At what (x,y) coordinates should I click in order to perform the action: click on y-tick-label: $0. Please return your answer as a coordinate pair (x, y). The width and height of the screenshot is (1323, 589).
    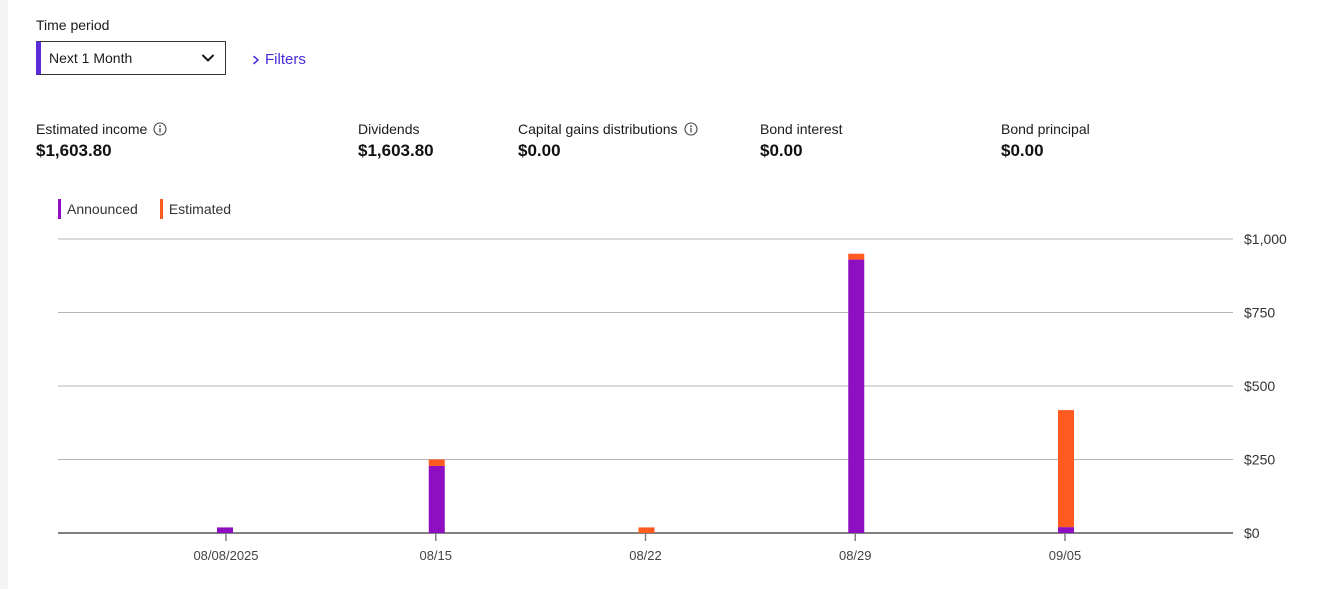
    Looking at the image, I should click on (1252, 533).